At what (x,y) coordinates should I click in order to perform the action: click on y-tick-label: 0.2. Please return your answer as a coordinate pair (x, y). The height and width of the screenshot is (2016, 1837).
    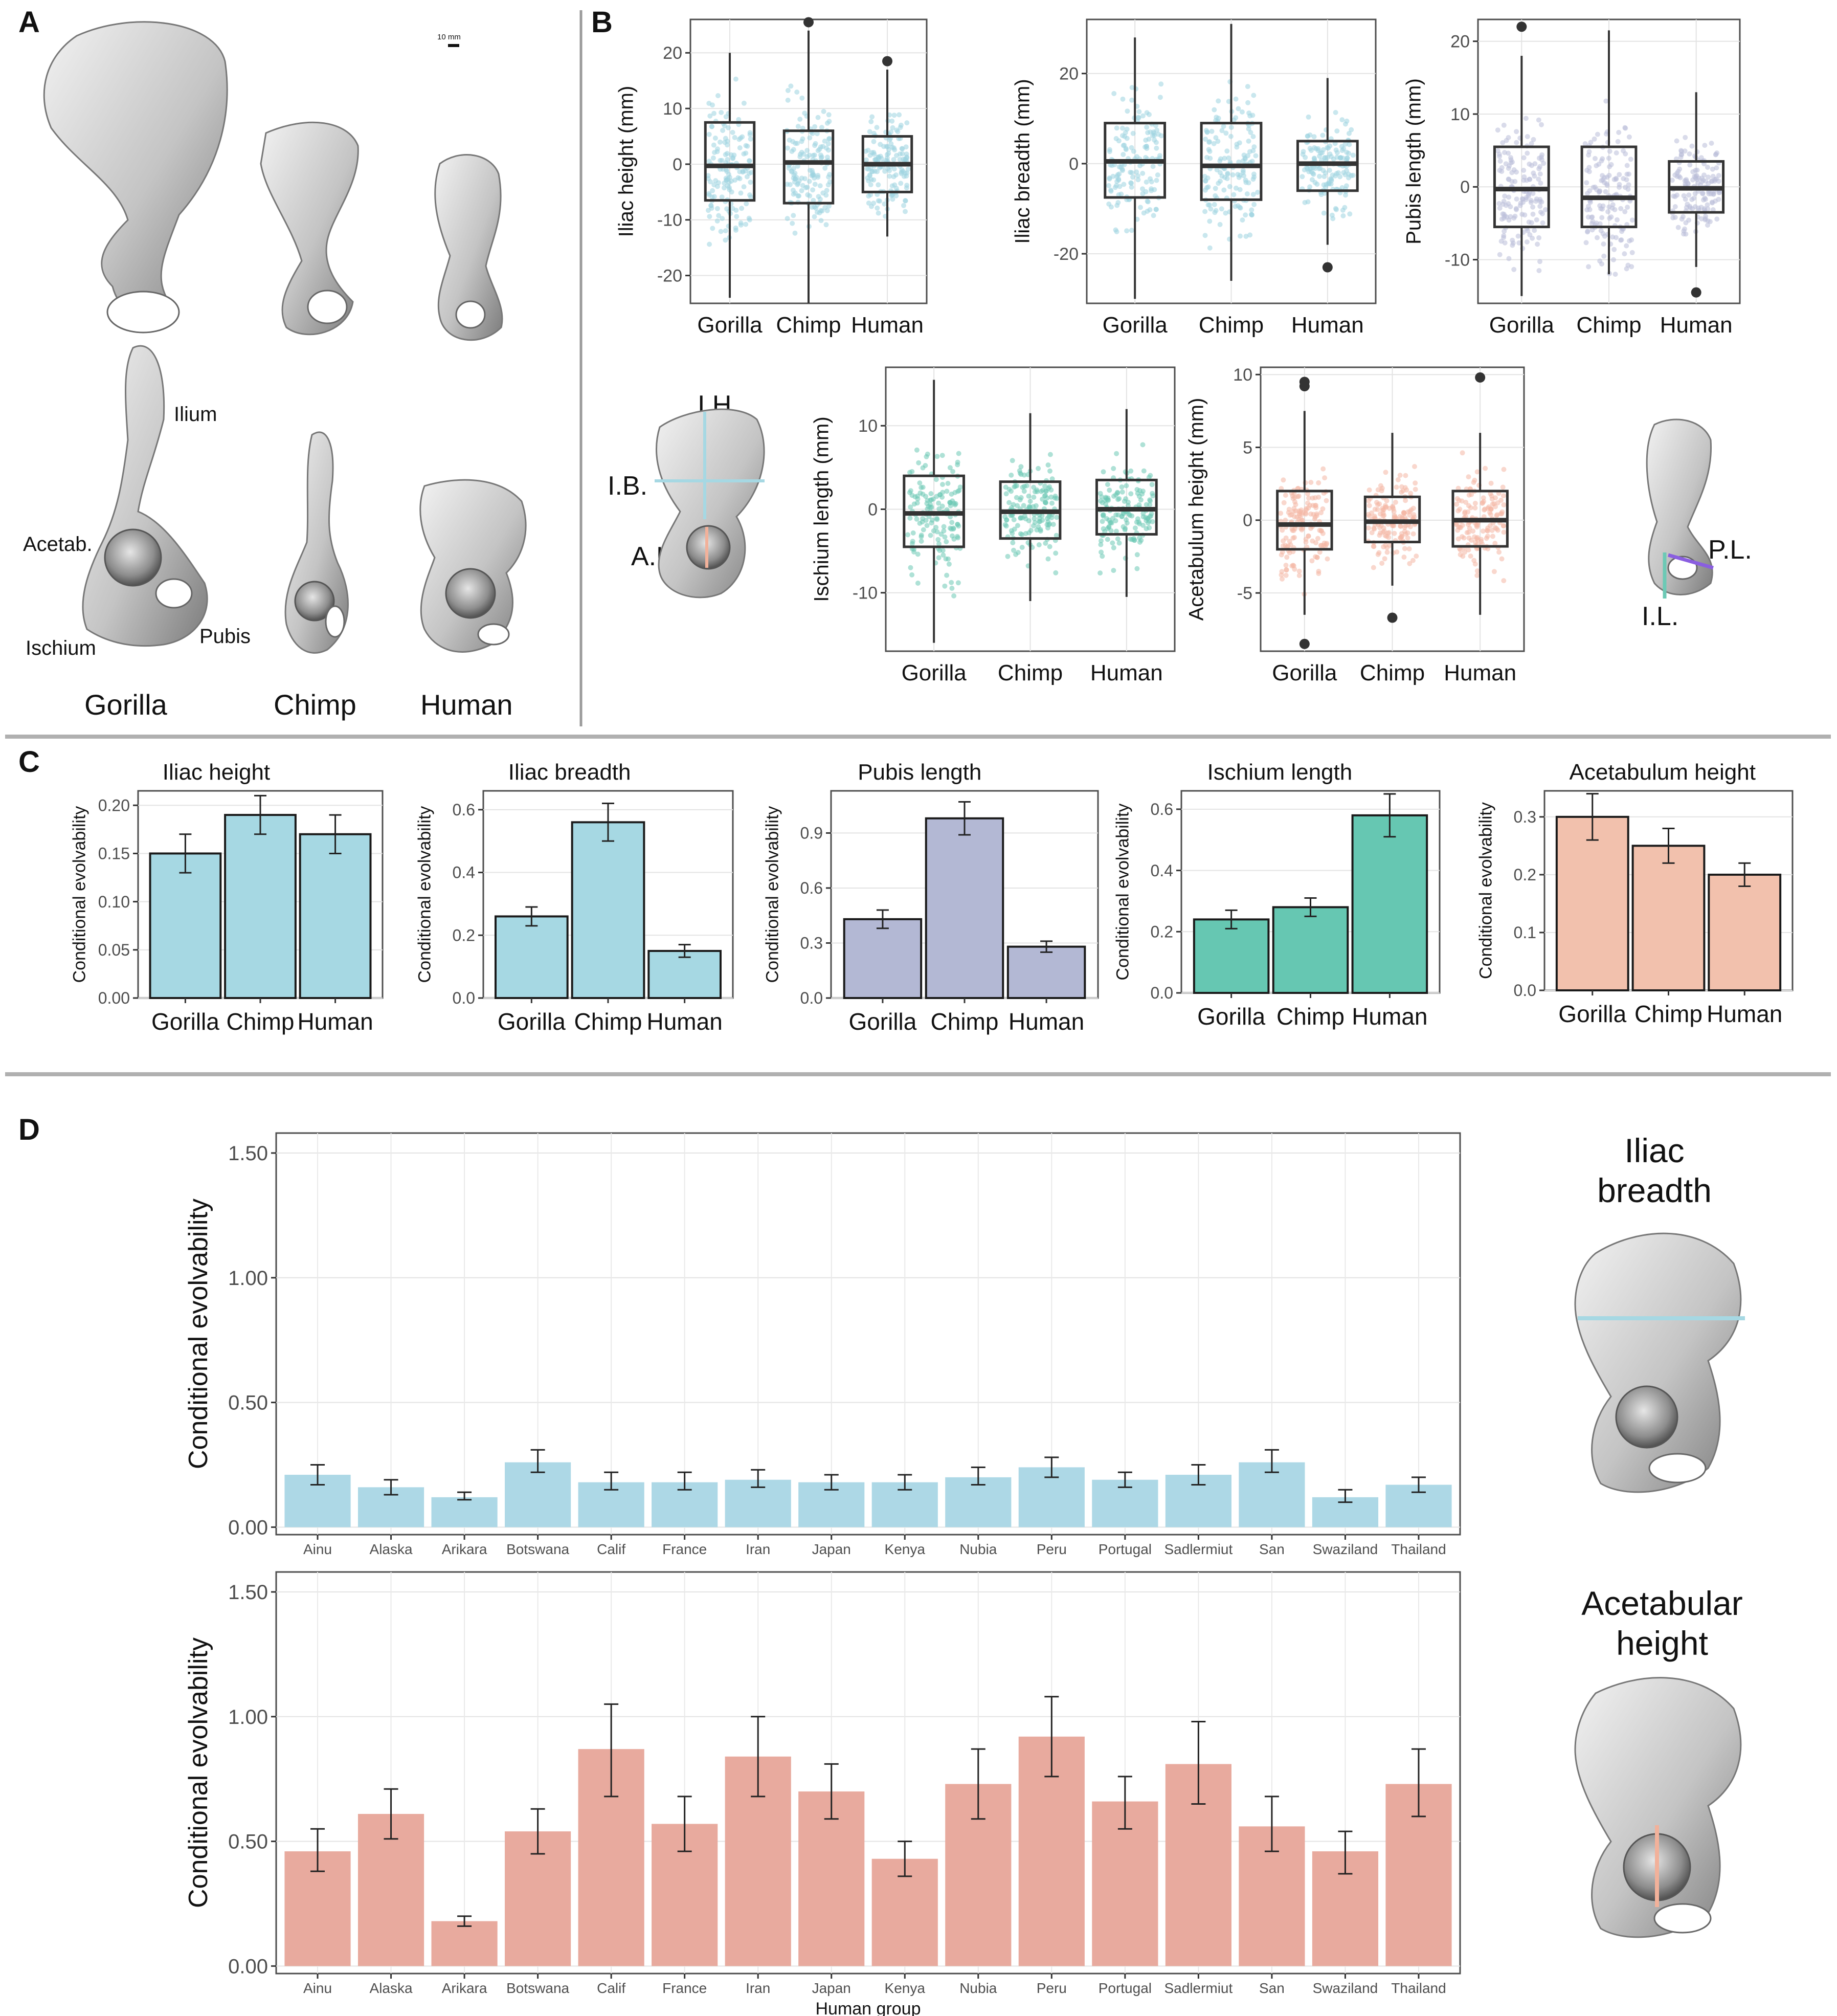
    Looking at the image, I should click on (1162, 932).